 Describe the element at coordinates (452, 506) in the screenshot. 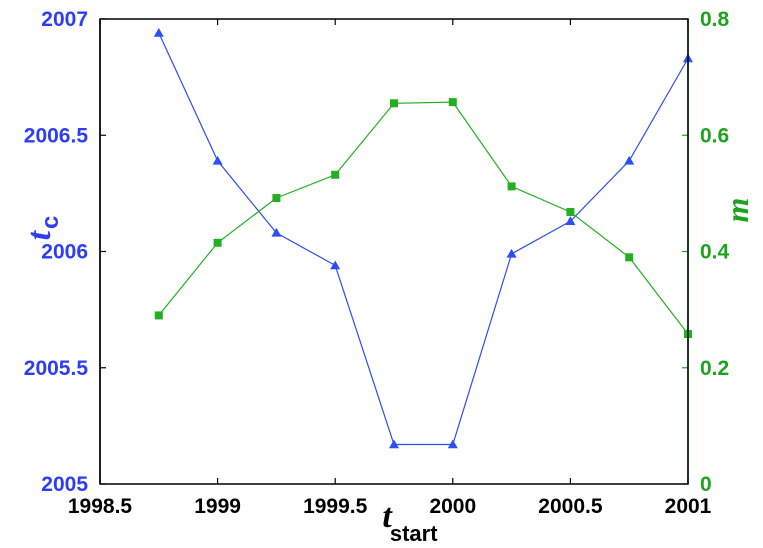

I see `x-tick-label: 2000` at that location.